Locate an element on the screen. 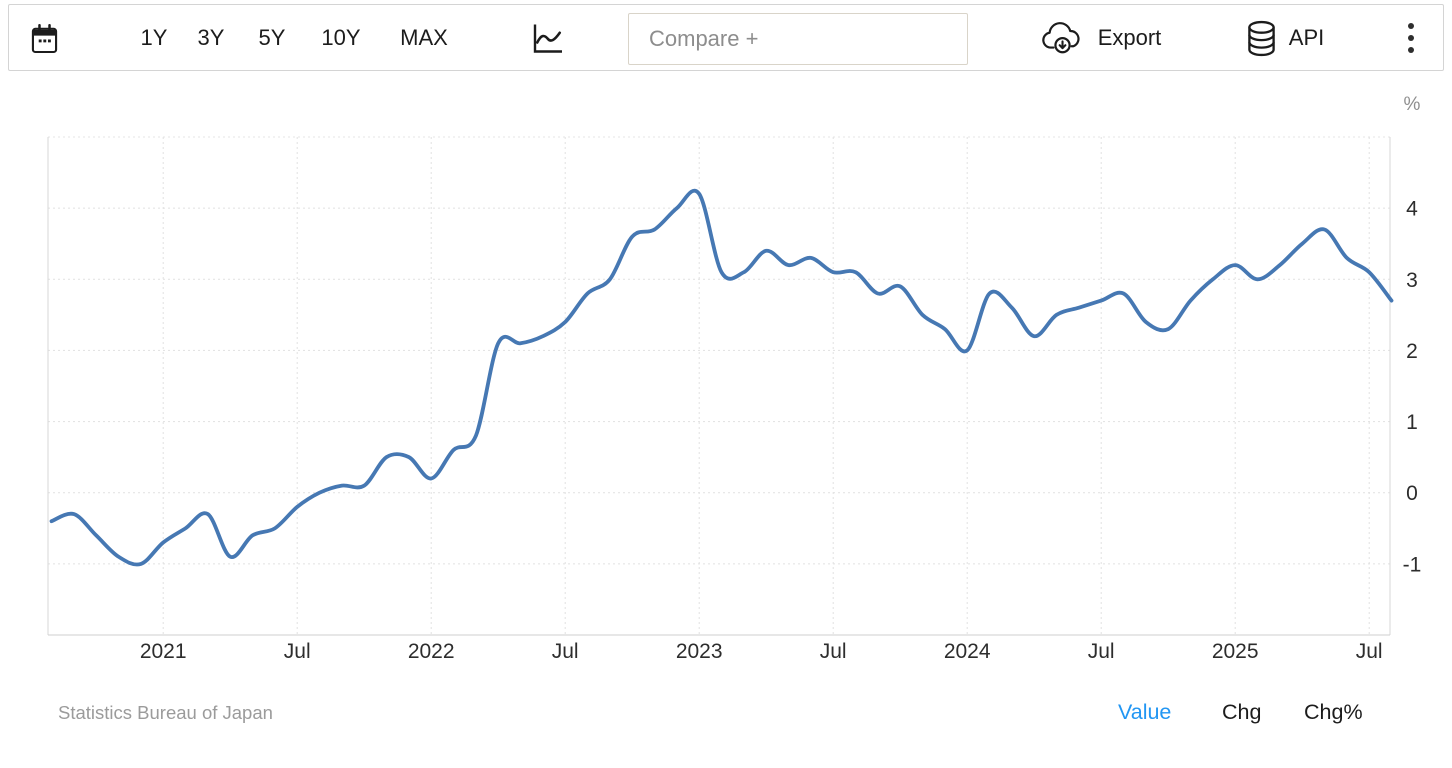  chart-toolbar: 1Y 3Y 5Y 10Y MAX Export is located at coordinates (726, 37).